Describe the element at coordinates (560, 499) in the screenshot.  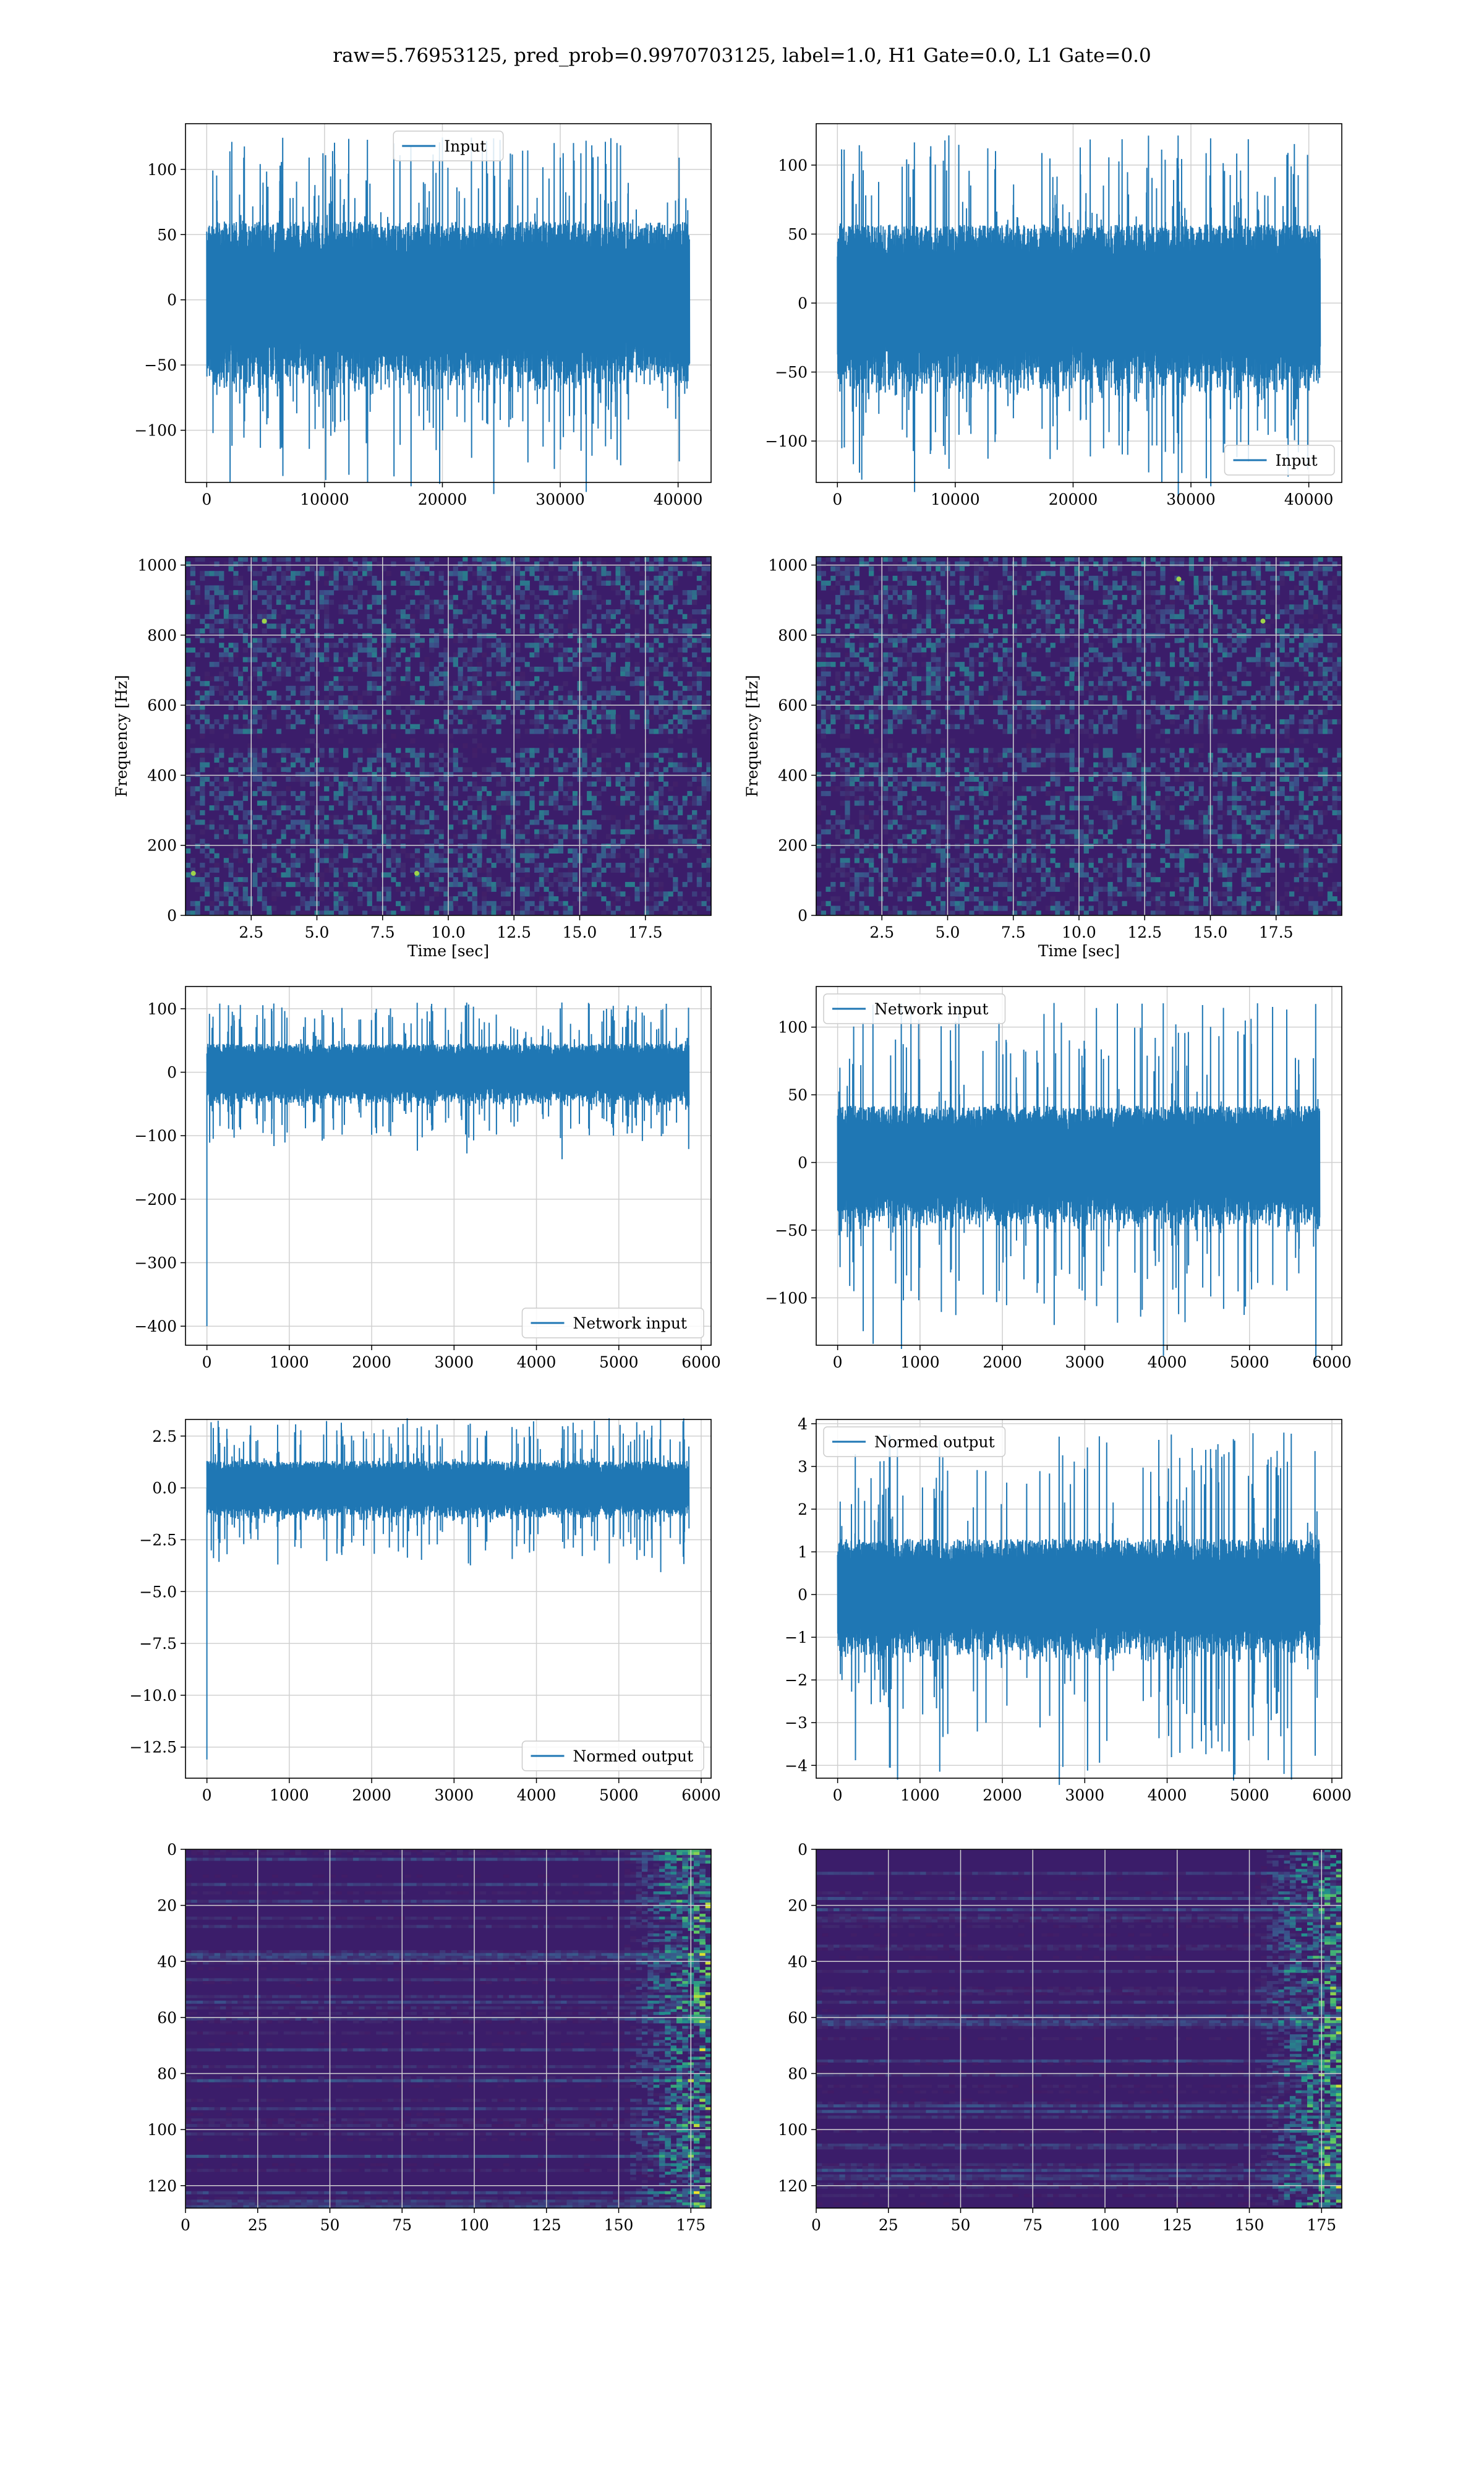
I see `x-tick-label: 30000` at that location.